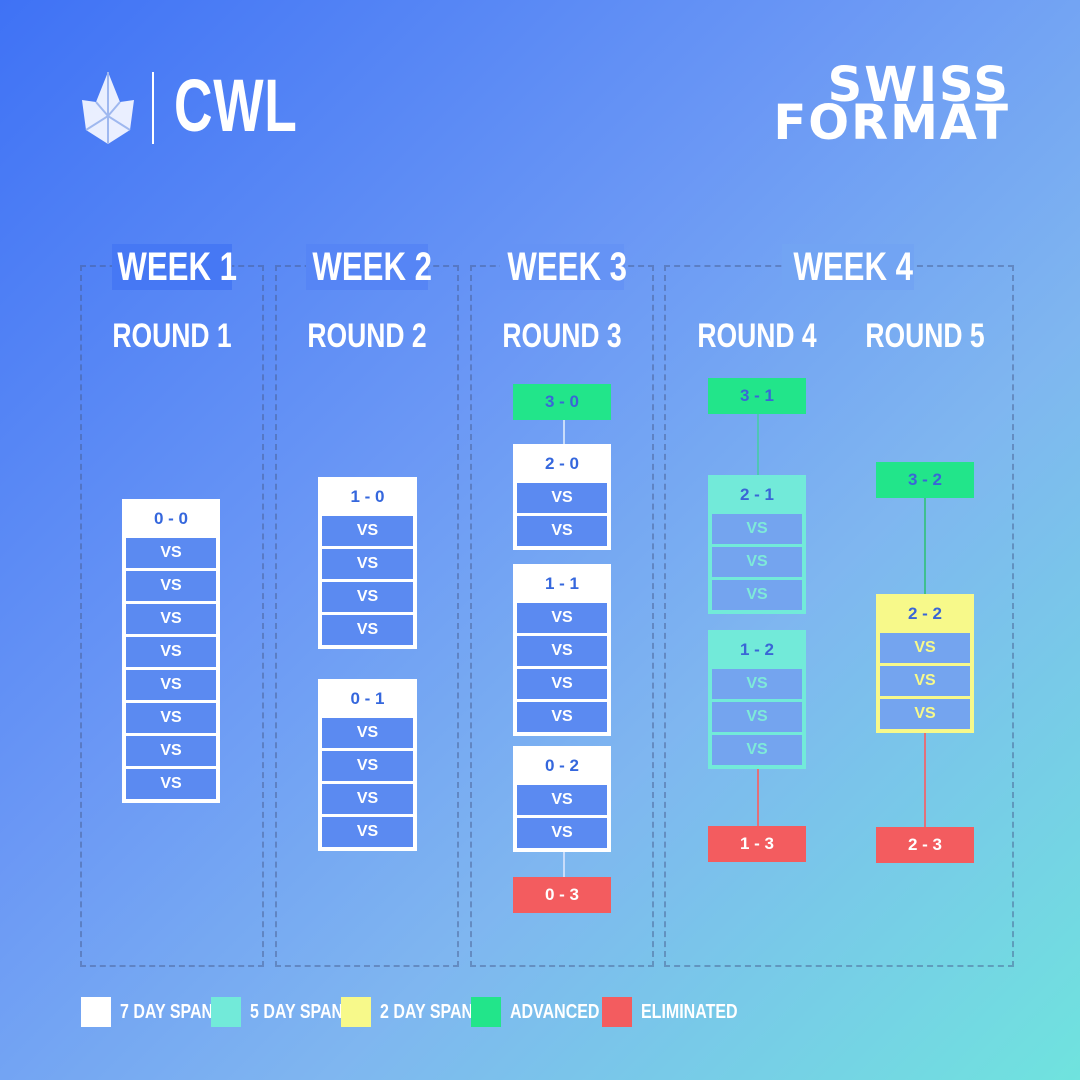  What do you see at coordinates (177, 267) in the screenshot?
I see `week-1-label: WEEK 1` at bounding box center [177, 267].